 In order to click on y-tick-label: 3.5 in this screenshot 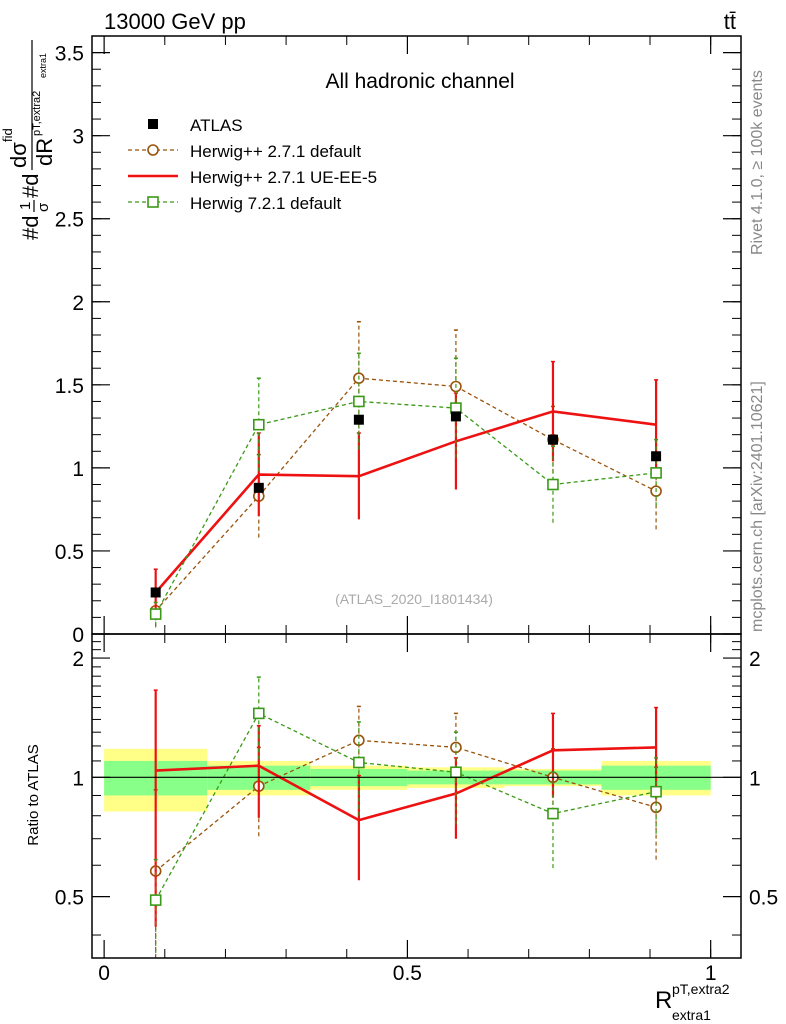, I will do `click(69, 54)`.